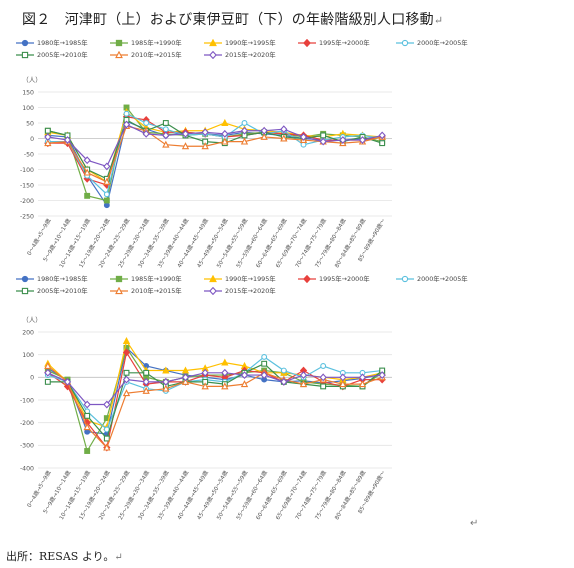 This screenshot has width=574, height=568. I want to click on return-mark-3: ↵, so click(118, 557).